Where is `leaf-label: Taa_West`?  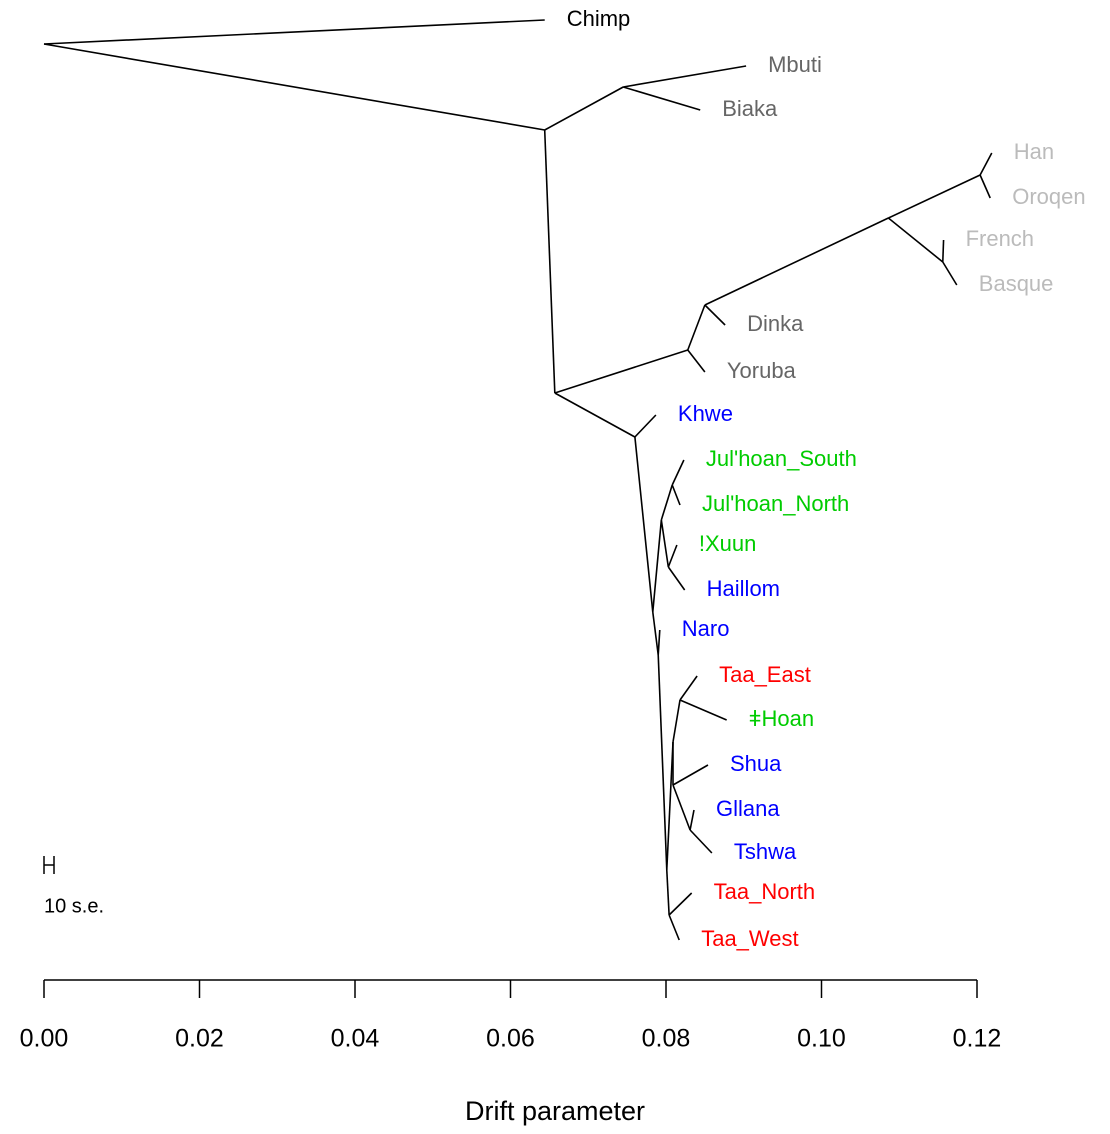 leaf-label: Taa_West is located at coordinates (749, 938).